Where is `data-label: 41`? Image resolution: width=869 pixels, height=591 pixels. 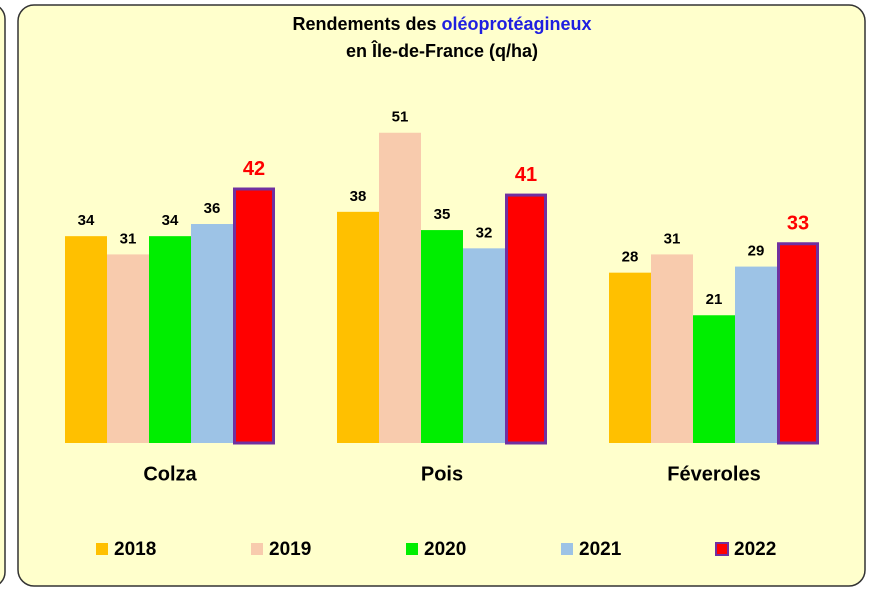 data-label: 41 is located at coordinates (526, 175).